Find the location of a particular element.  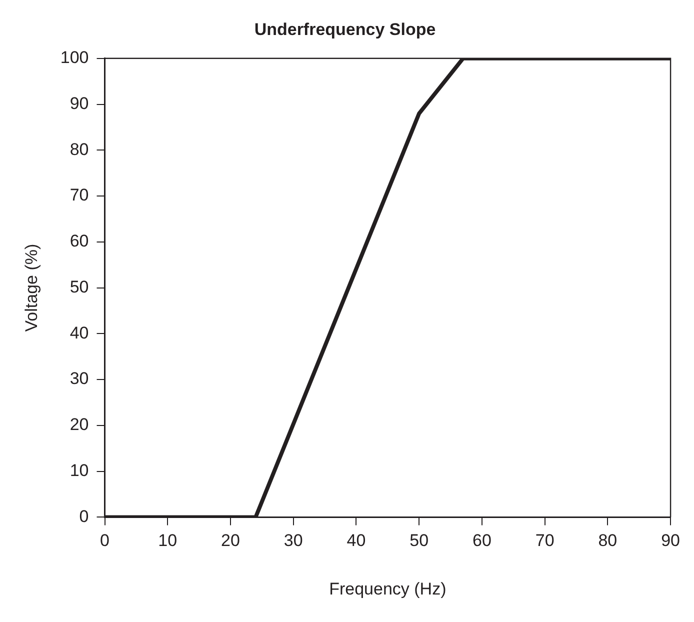

x-tick-label: 80 is located at coordinates (608, 540).